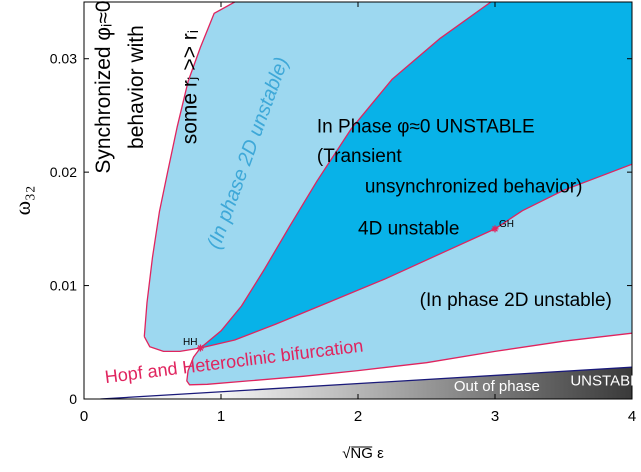  What do you see at coordinates (221, 416) in the screenshot?
I see `x-tick-label-1: 1` at bounding box center [221, 416].